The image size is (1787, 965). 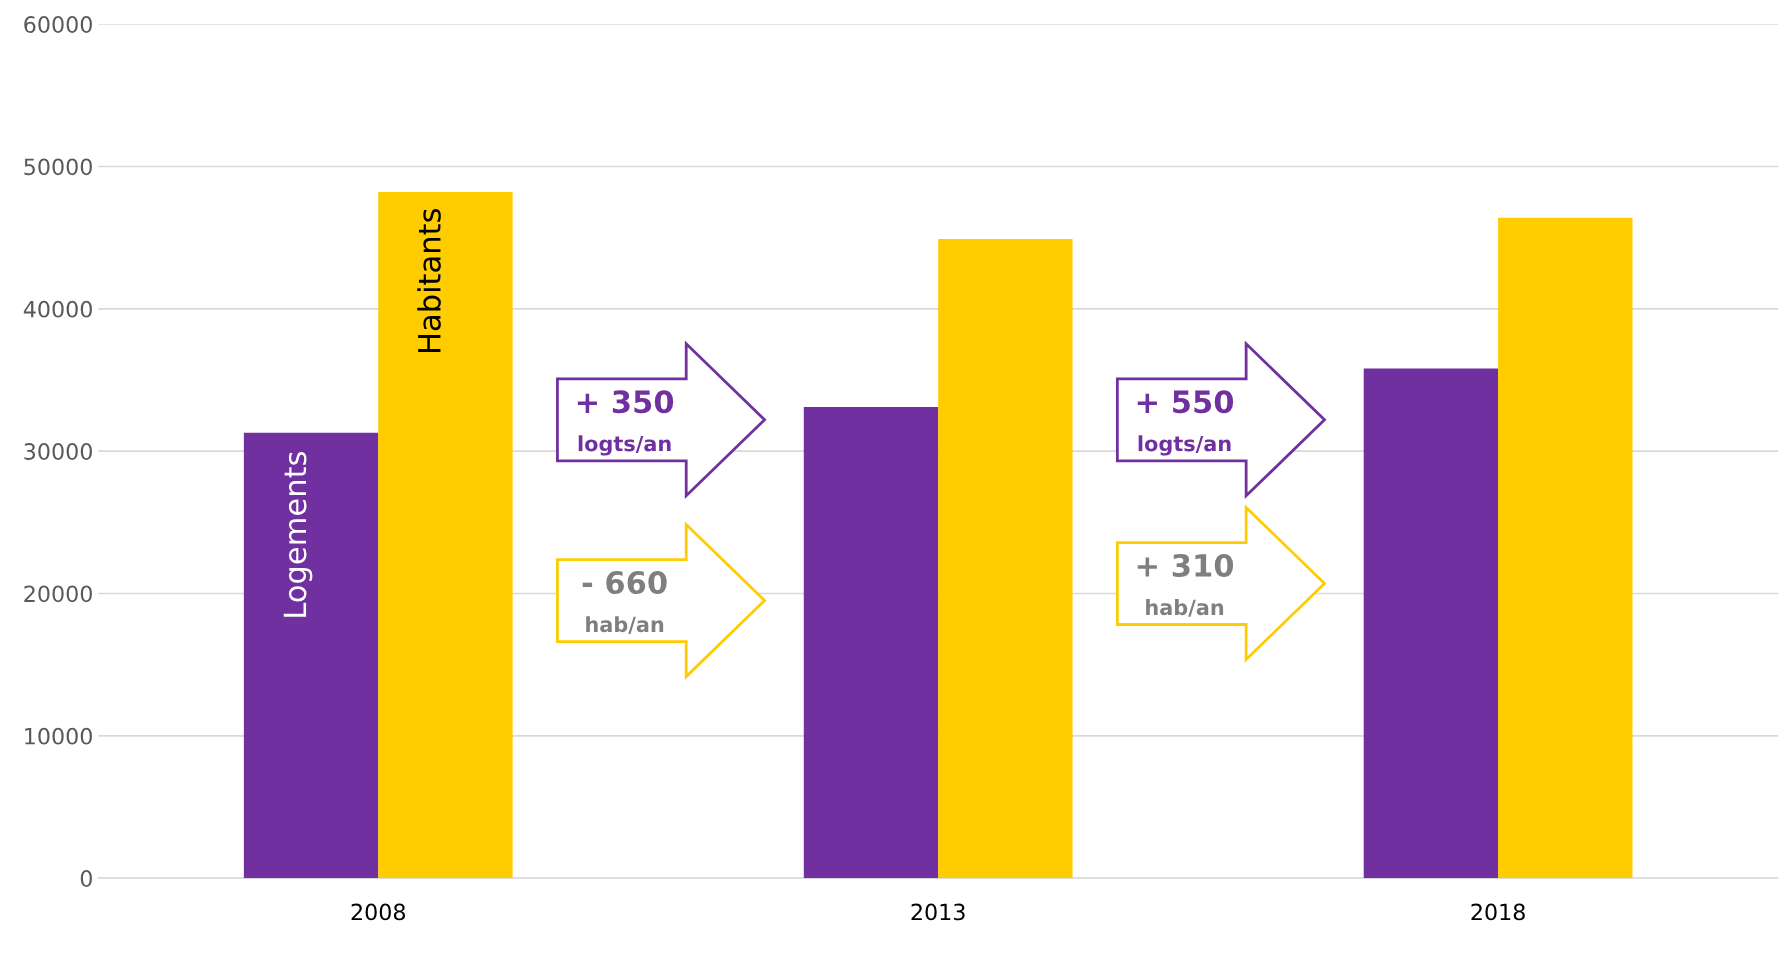 I want to click on y-tick-label: 0, so click(x=86, y=878).